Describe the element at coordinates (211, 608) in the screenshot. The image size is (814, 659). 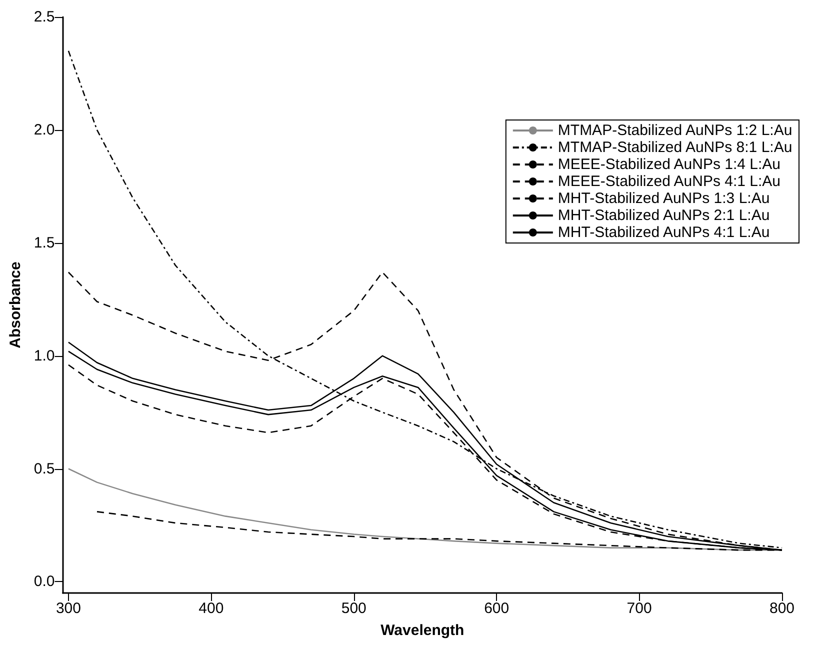
I see `x-tick-label: 400` at that location.